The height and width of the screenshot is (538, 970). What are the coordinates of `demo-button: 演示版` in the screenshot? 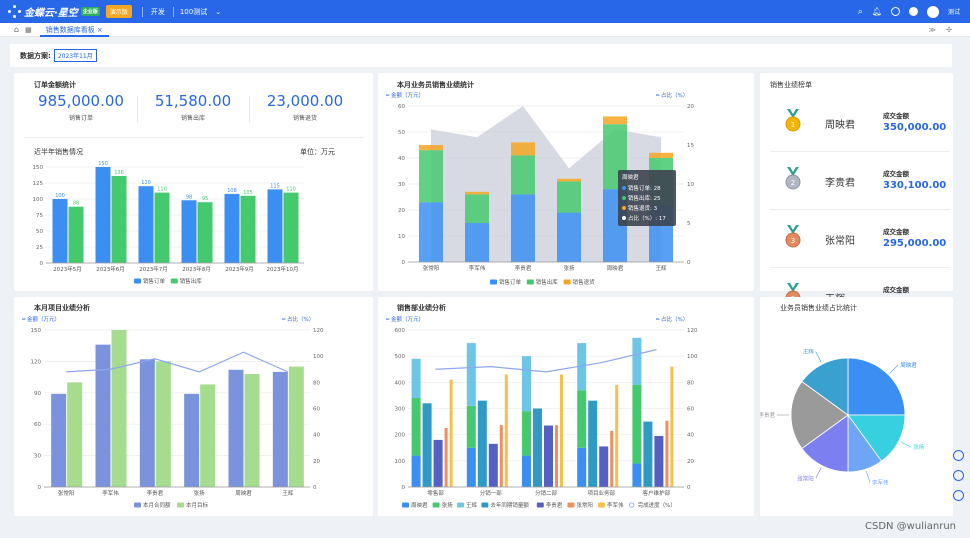 It's located at (118, 11).